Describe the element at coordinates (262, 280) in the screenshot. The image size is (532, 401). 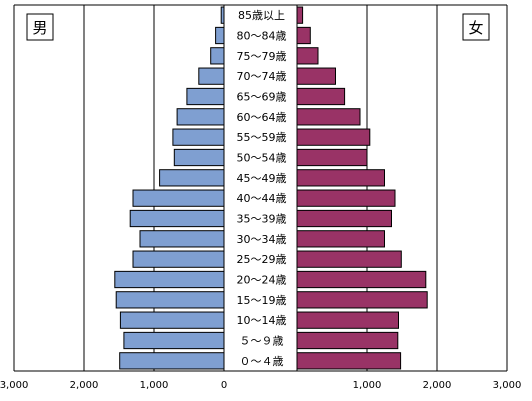
I see `age-label-13: 20～24歳` at that location.